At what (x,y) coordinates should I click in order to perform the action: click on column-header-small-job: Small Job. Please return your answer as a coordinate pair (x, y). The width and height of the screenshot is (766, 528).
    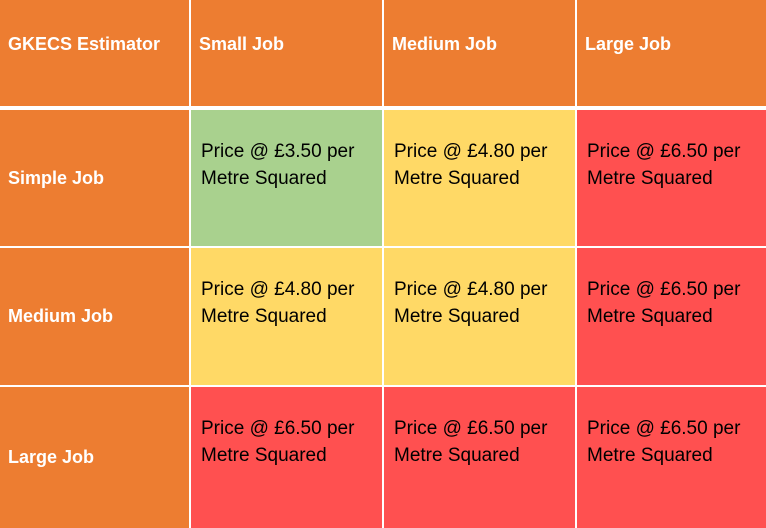
    Looking at the image, I should click on (287, 55).